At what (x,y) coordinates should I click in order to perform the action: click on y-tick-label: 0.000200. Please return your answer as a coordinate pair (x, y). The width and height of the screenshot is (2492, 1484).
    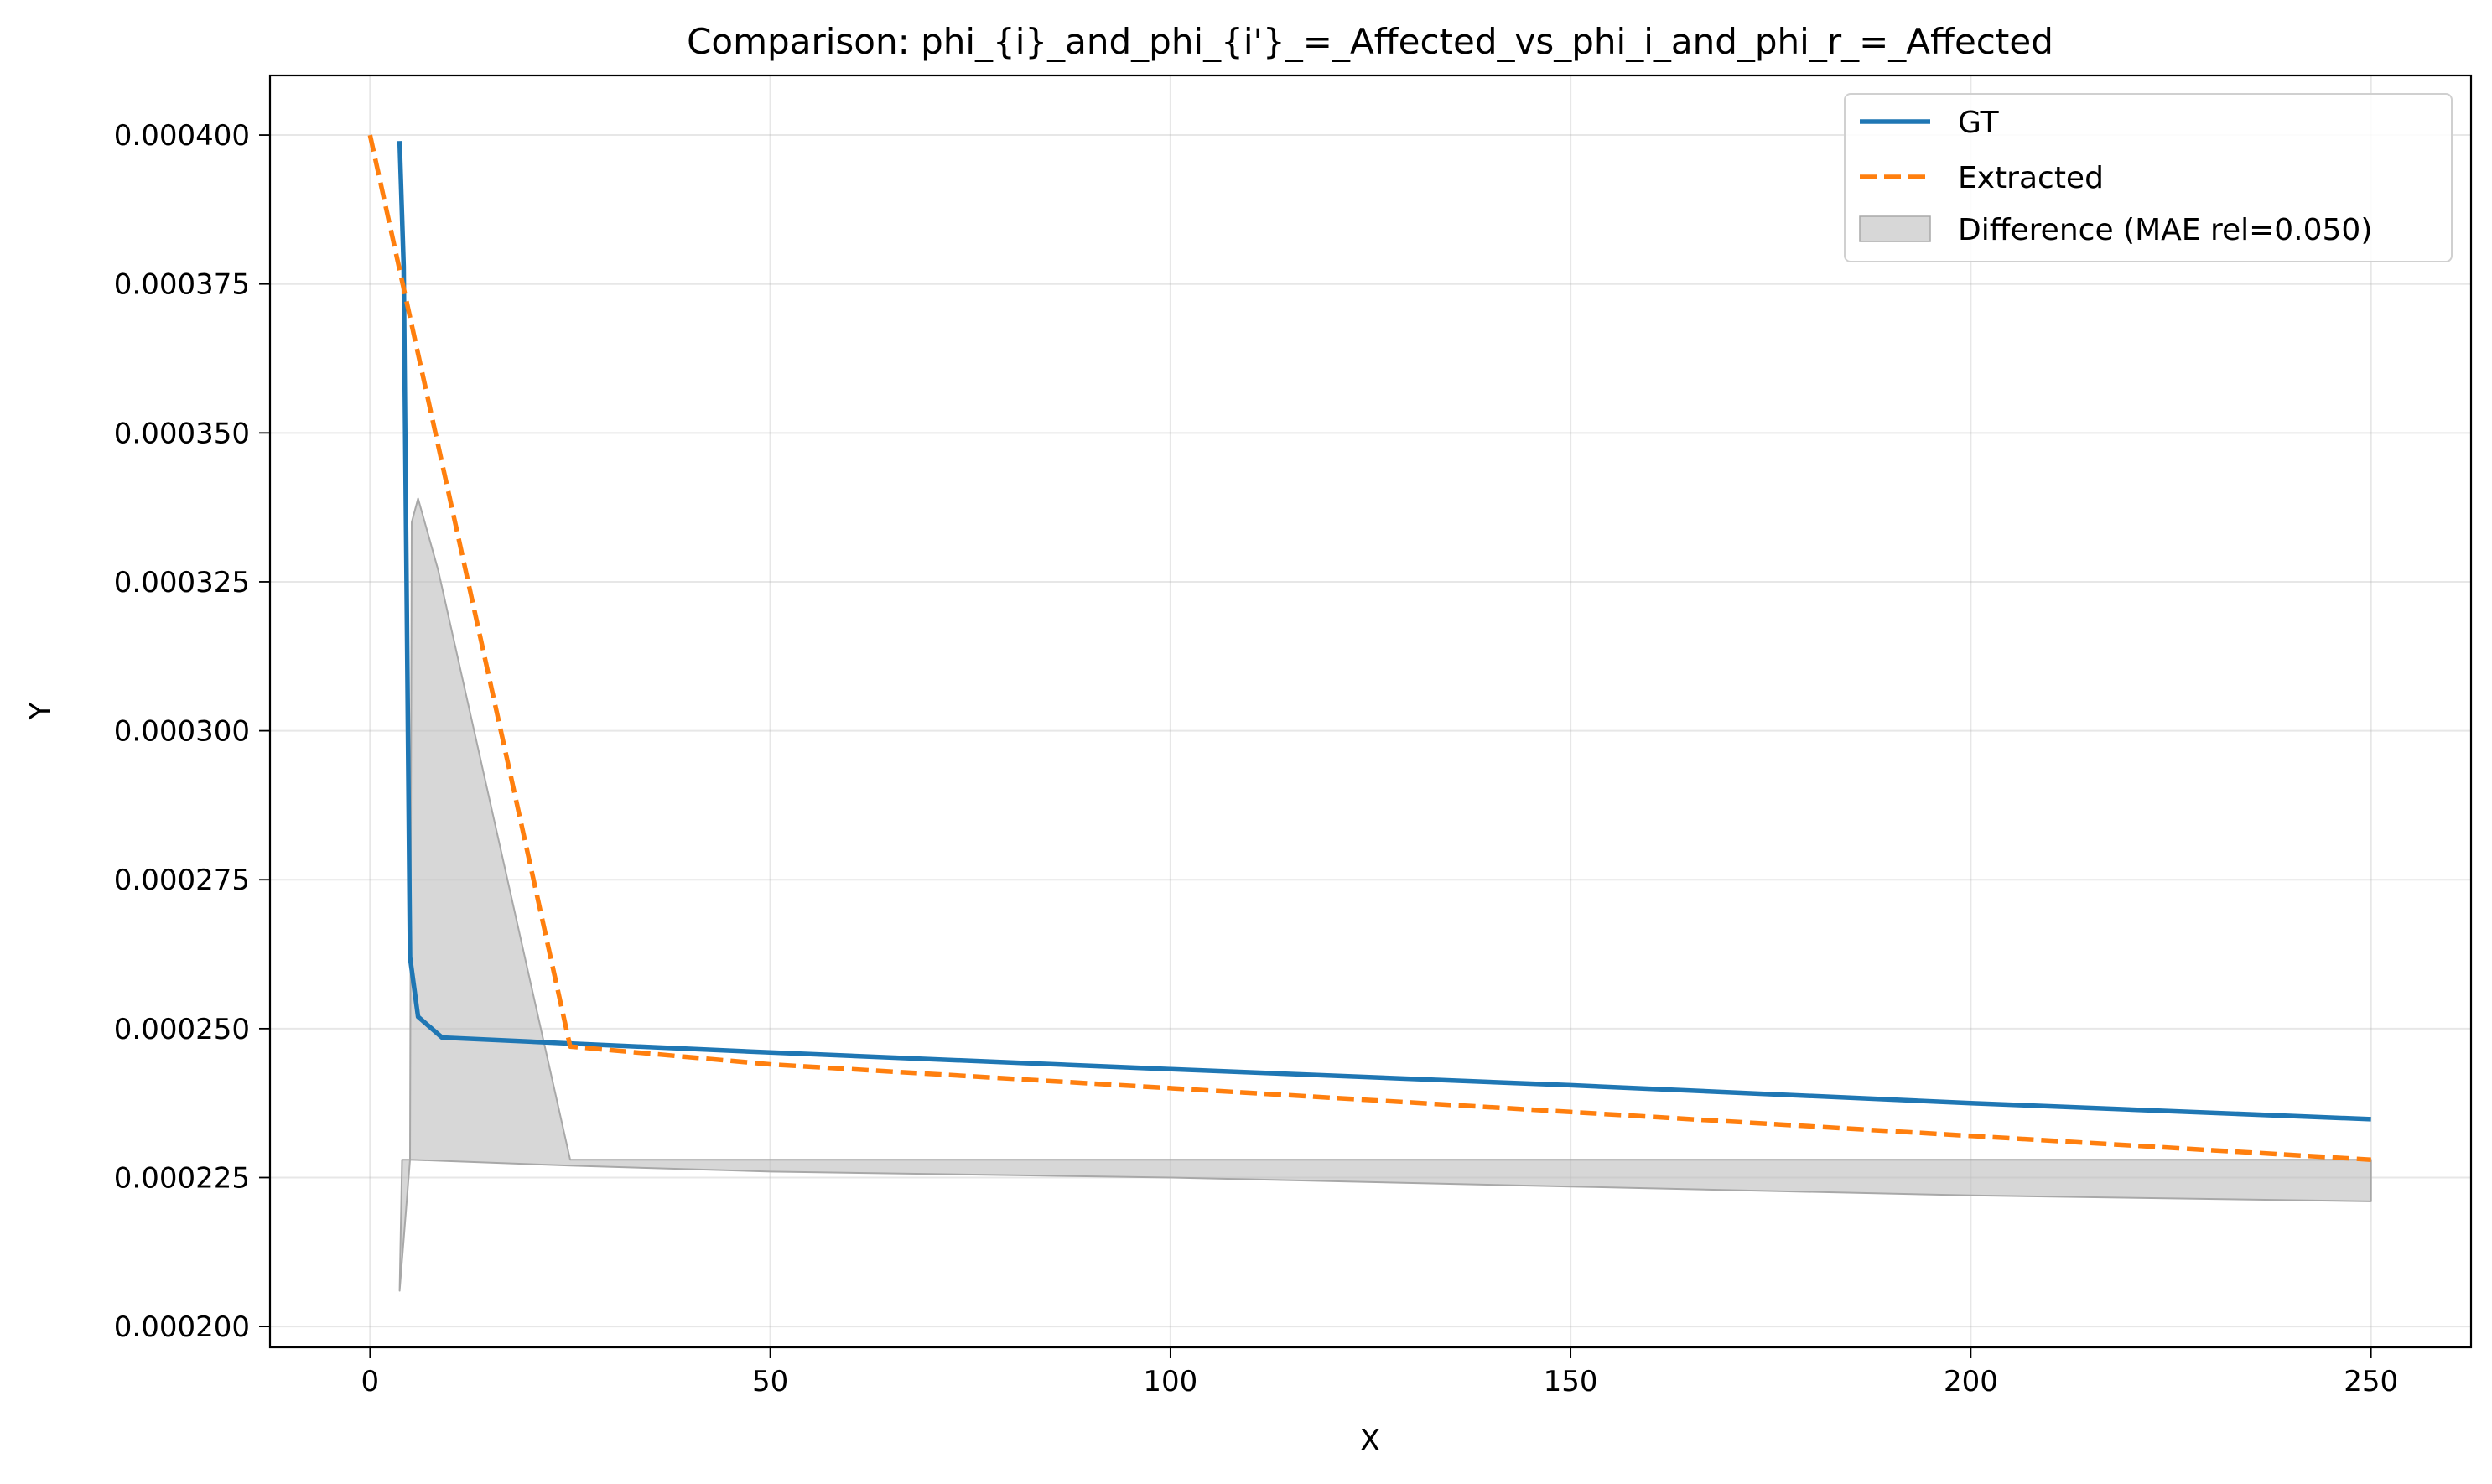
    Looking at the image, I should click on (182, 1327).